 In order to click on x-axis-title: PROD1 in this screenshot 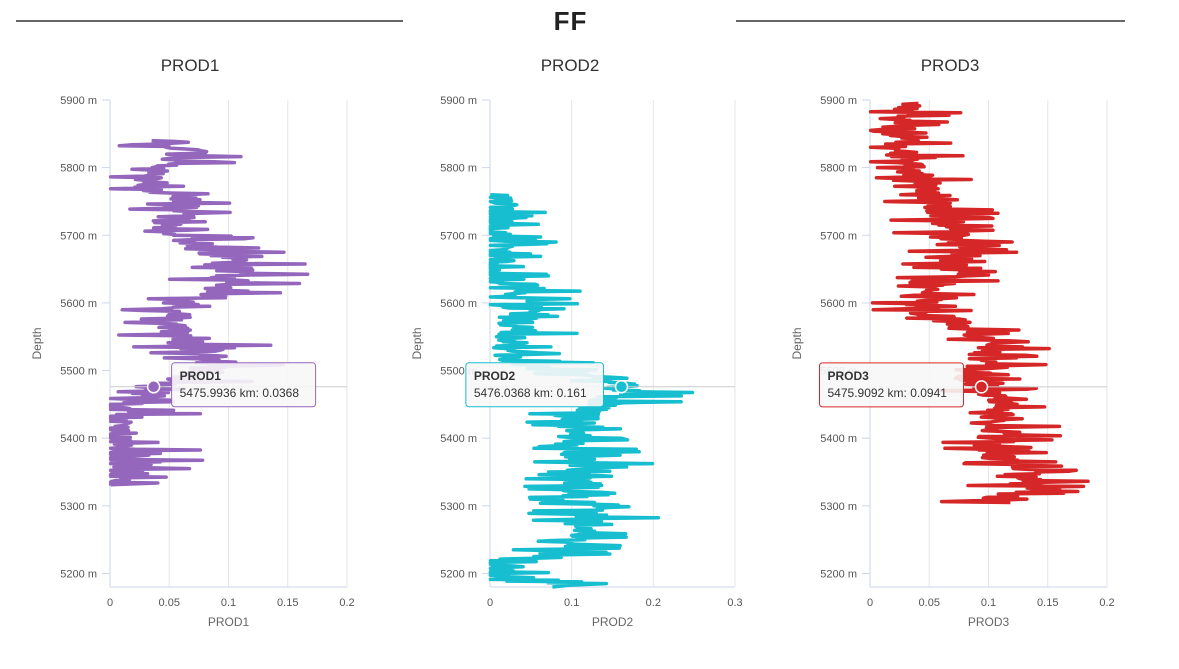, I will do `click(229, 622)`.